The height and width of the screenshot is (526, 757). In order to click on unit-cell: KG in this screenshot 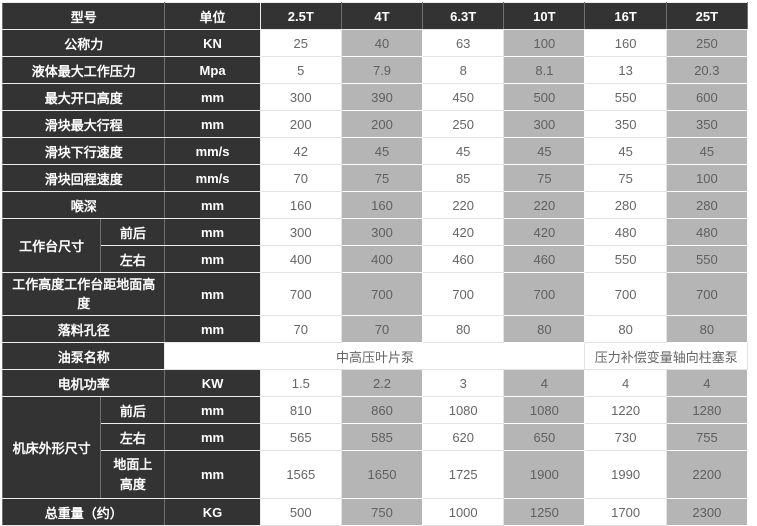, I will do `click(212, 512)`.